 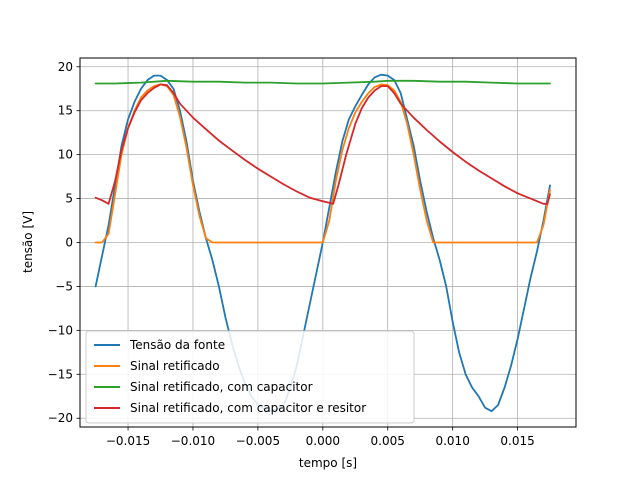 What do you see at coordinates (64, 286) in the screenshot?
I see `y-tick-label: −5` at bounding box center [64, 286].